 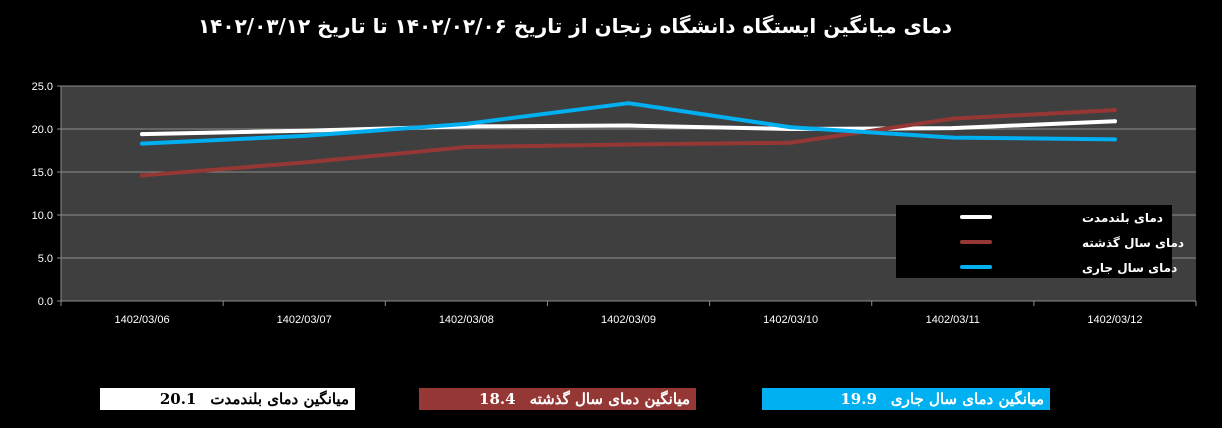 What do you see at coordinates (1133, 243) in the screenshot?
I see `legend-label: دمای سال گذشته` at bounding box center [1133, 243].